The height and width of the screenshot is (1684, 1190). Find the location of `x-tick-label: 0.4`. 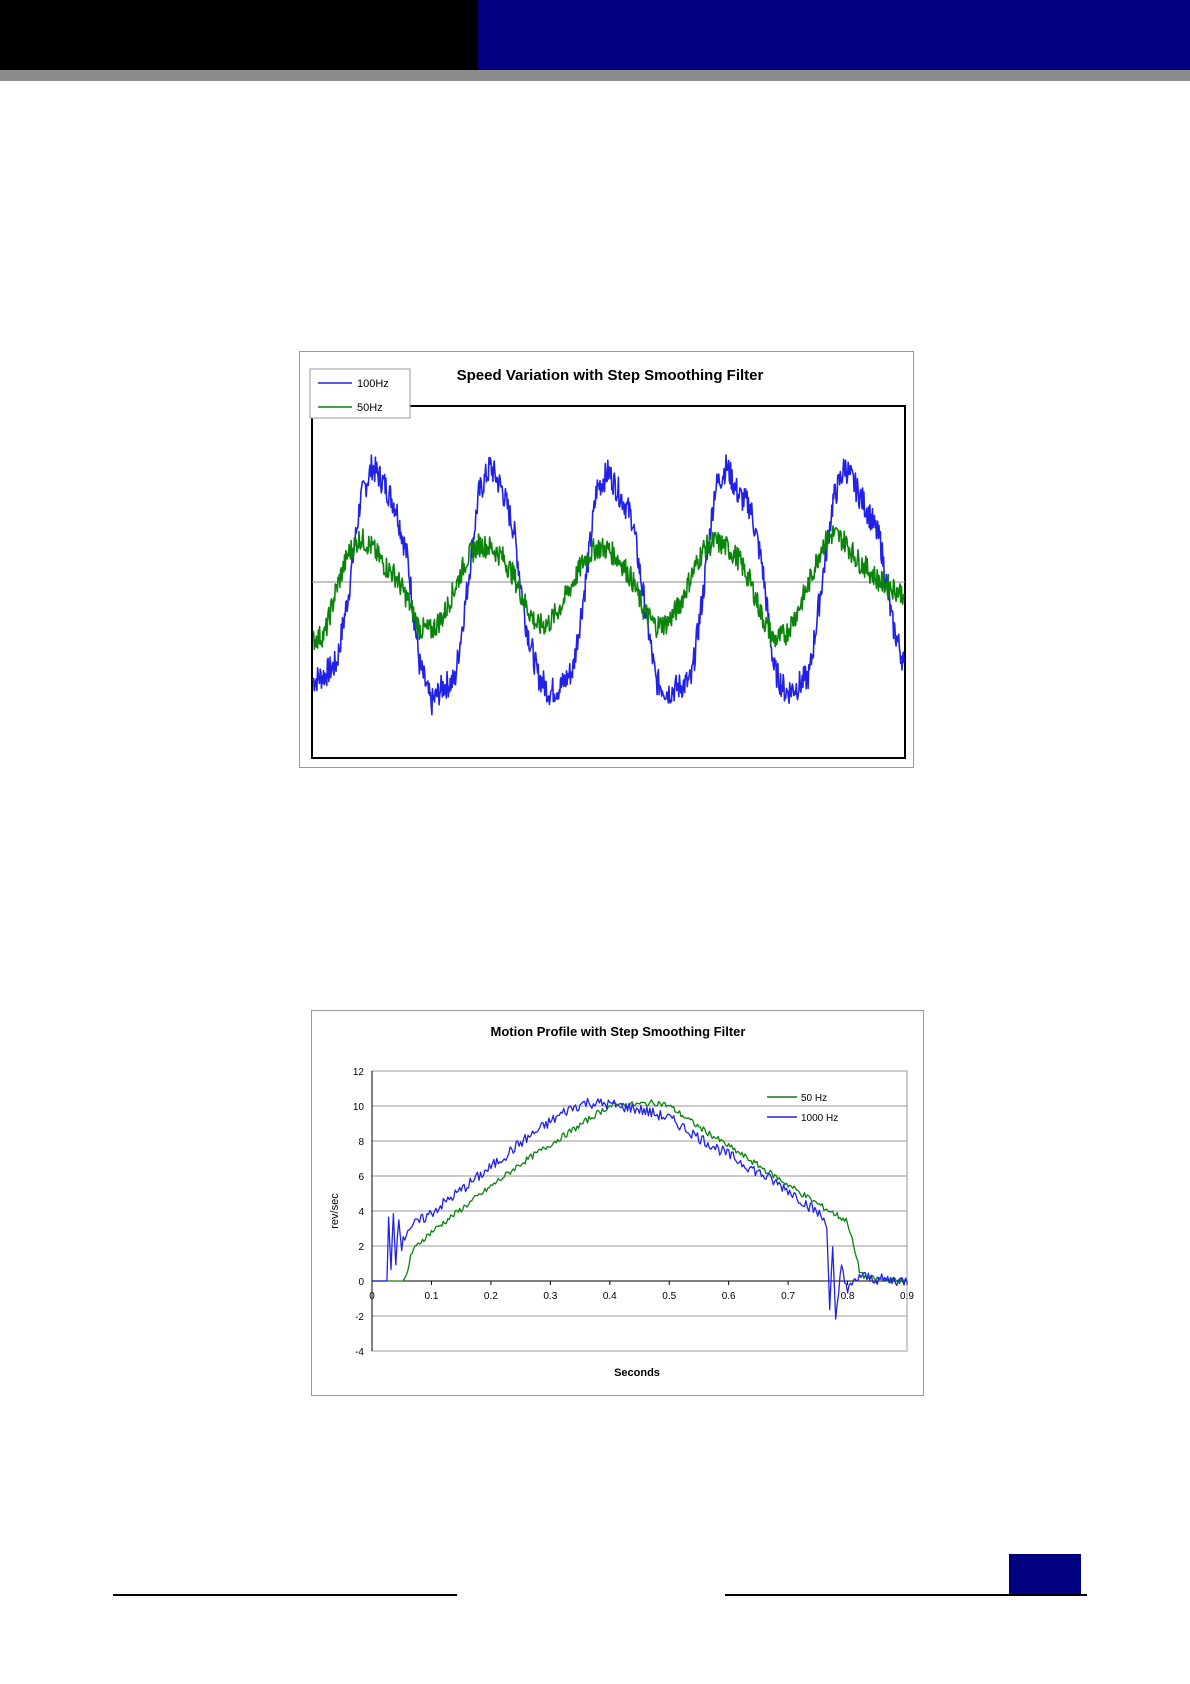

x-tick-label: 0.4 is located at coordinates (610, 1296).